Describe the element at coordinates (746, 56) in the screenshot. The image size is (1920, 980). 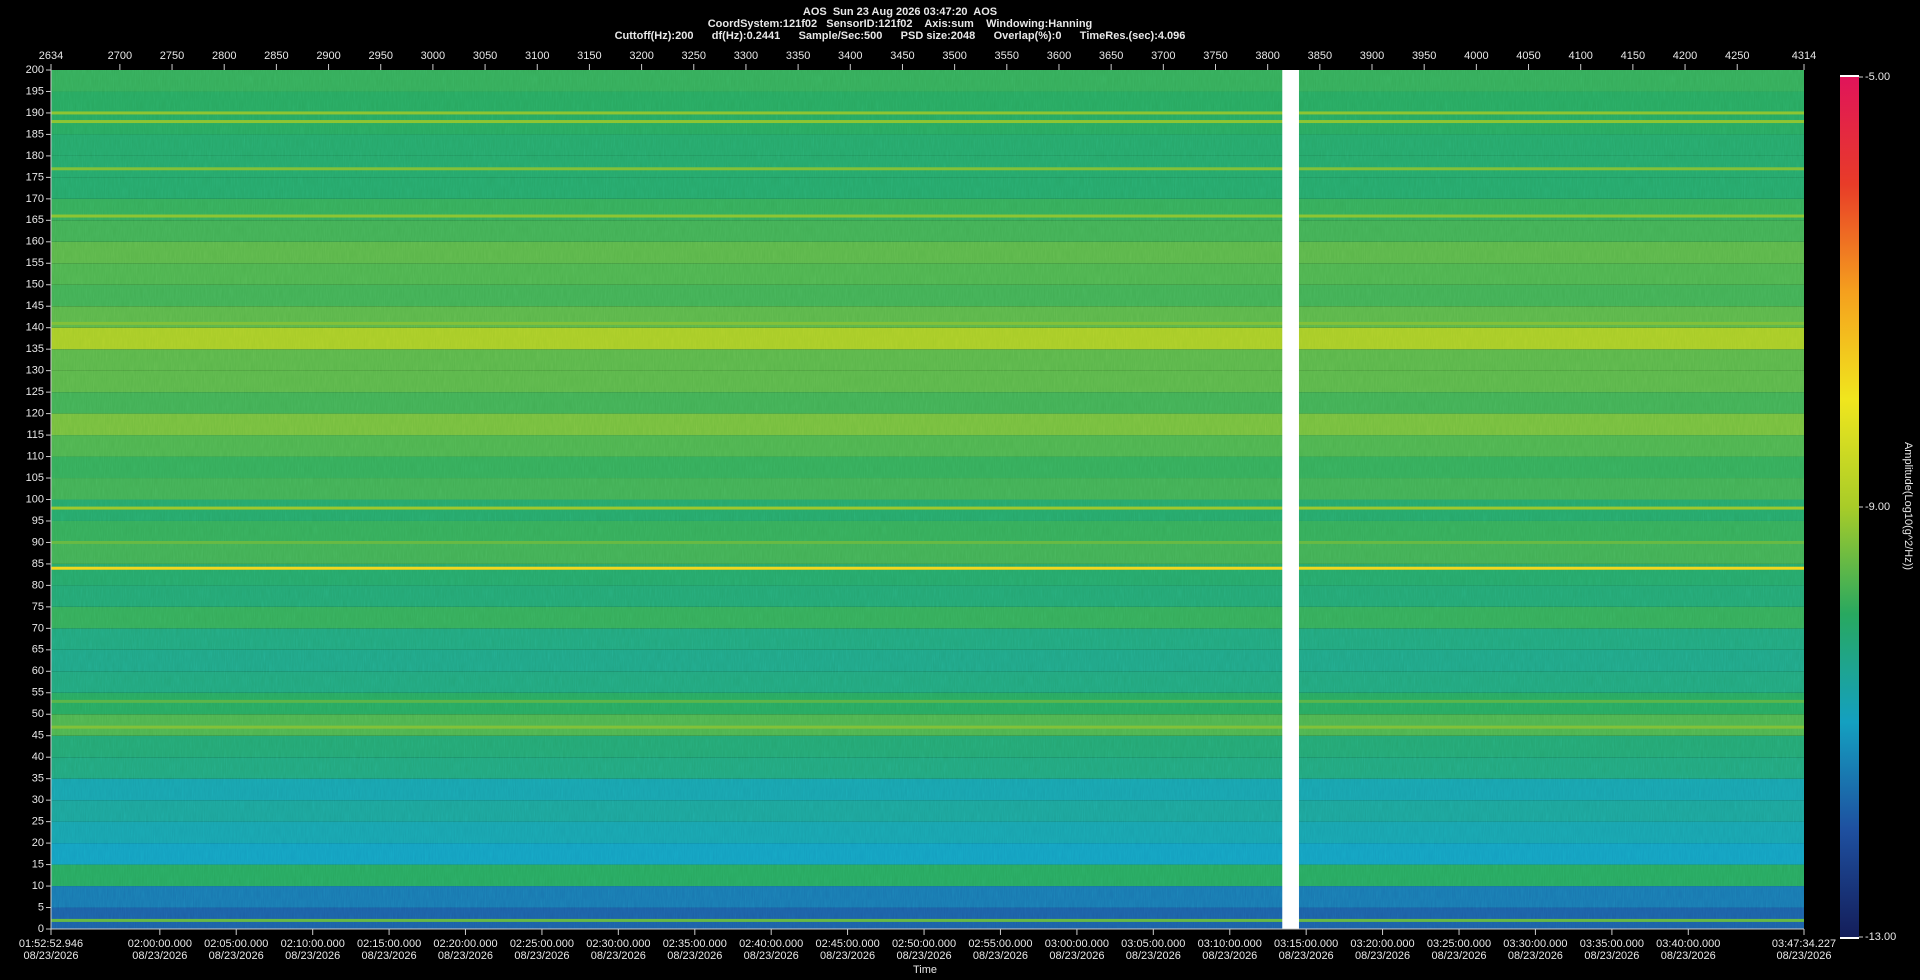
I see `x-tick-label: 3300` at that location.